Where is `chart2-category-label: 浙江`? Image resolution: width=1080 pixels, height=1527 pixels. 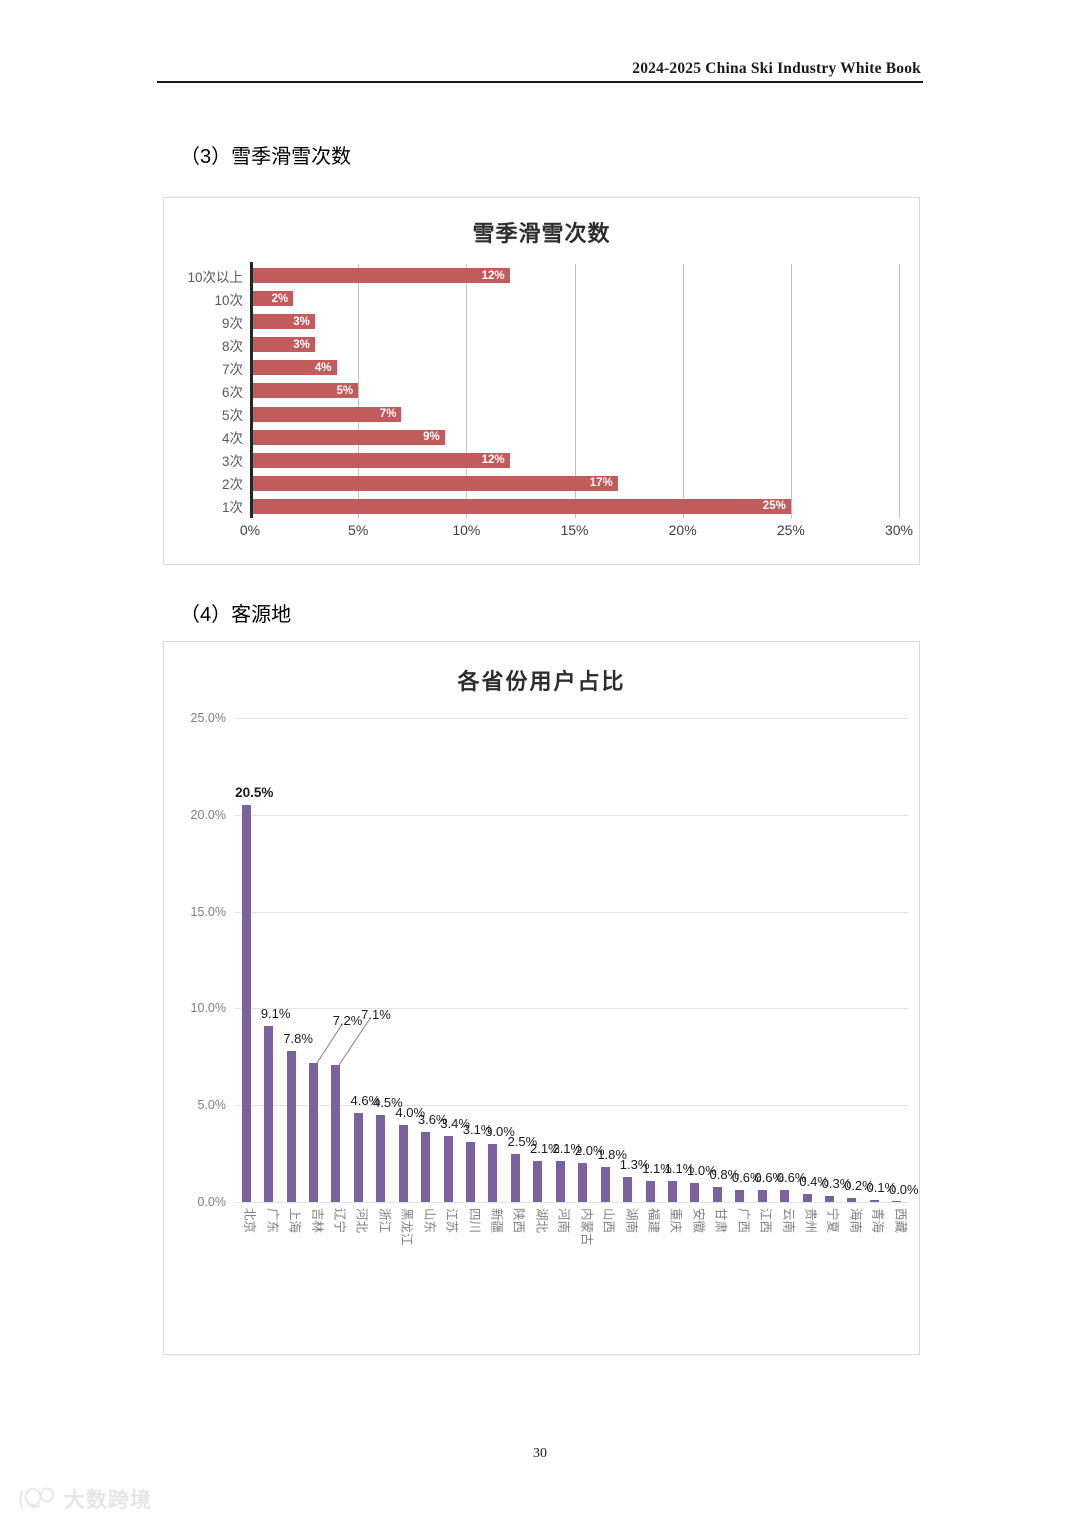 chart2-category-label: 浙江 is located at coordinates (384, 1221).